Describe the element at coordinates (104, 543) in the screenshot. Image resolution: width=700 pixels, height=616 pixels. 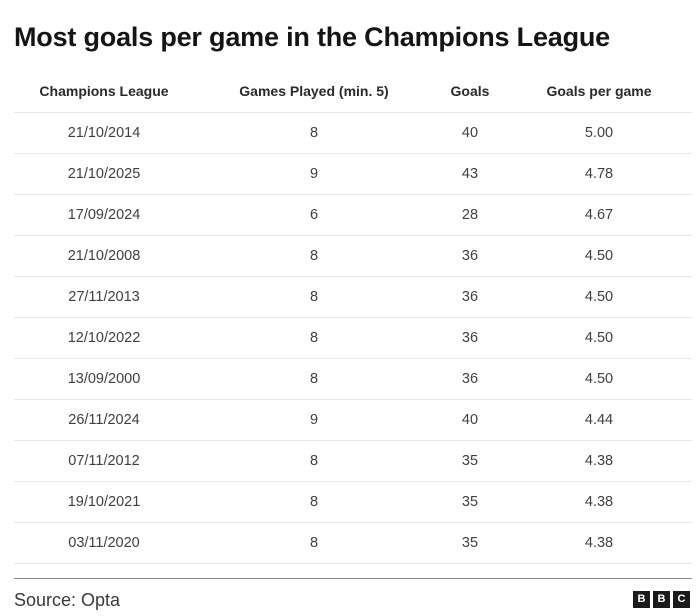
I see `cell-date: 03/11/2020` at that location.